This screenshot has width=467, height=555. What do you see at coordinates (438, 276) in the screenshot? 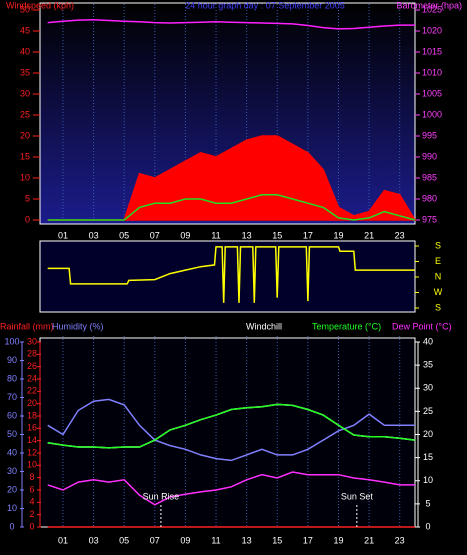
I see `direction-label: N` at bounding box center [438, 276].